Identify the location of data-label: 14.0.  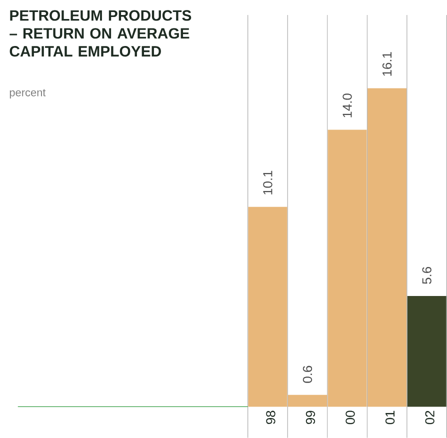
(347, 106).